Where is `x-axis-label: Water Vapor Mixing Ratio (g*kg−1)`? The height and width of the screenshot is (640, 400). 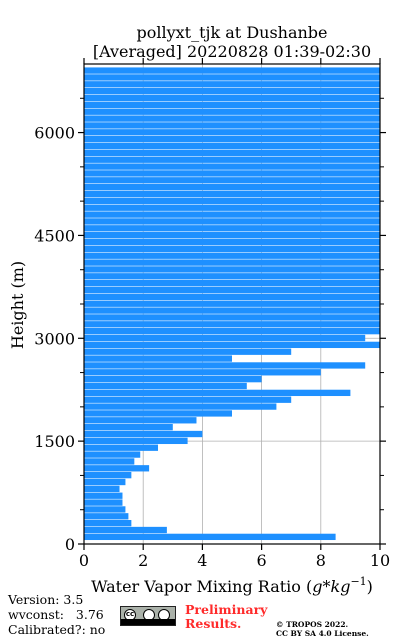 x-axis-label: Water Vapor Mixing Ratio (g*kg−1) is located at coordinates (232, 585).